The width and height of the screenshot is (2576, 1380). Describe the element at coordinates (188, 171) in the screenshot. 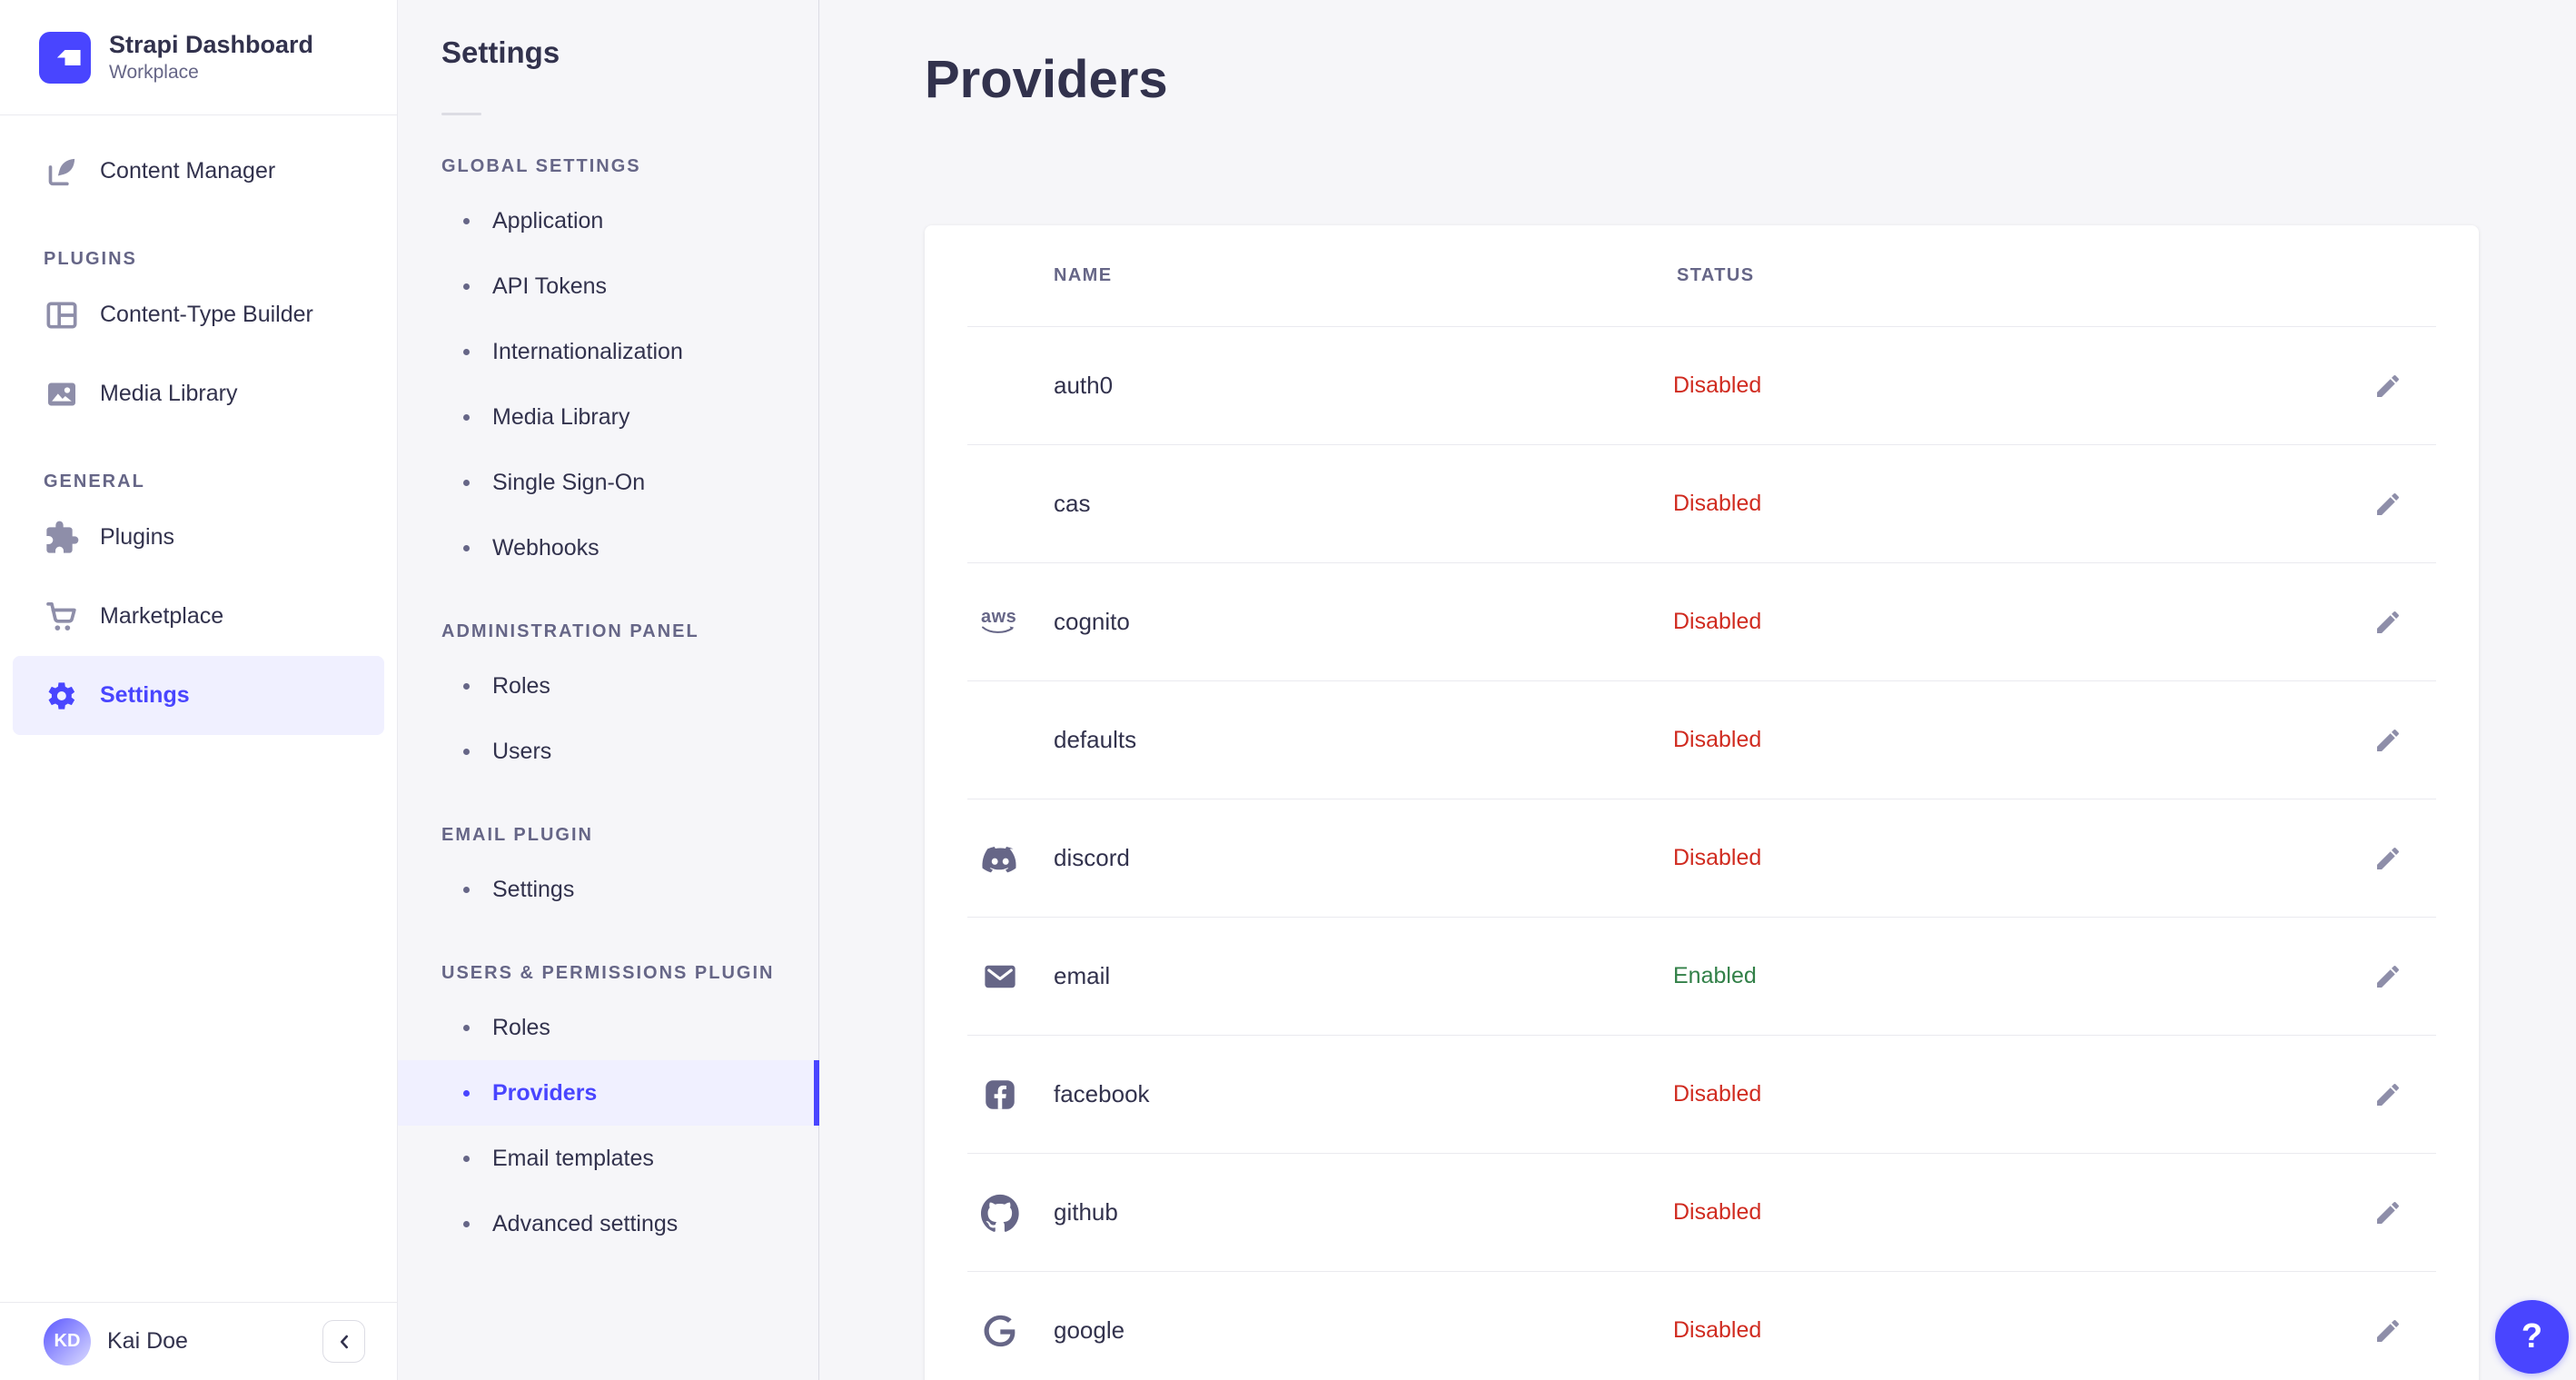

I see `sidebar-item-label: Content Manager` at that location.